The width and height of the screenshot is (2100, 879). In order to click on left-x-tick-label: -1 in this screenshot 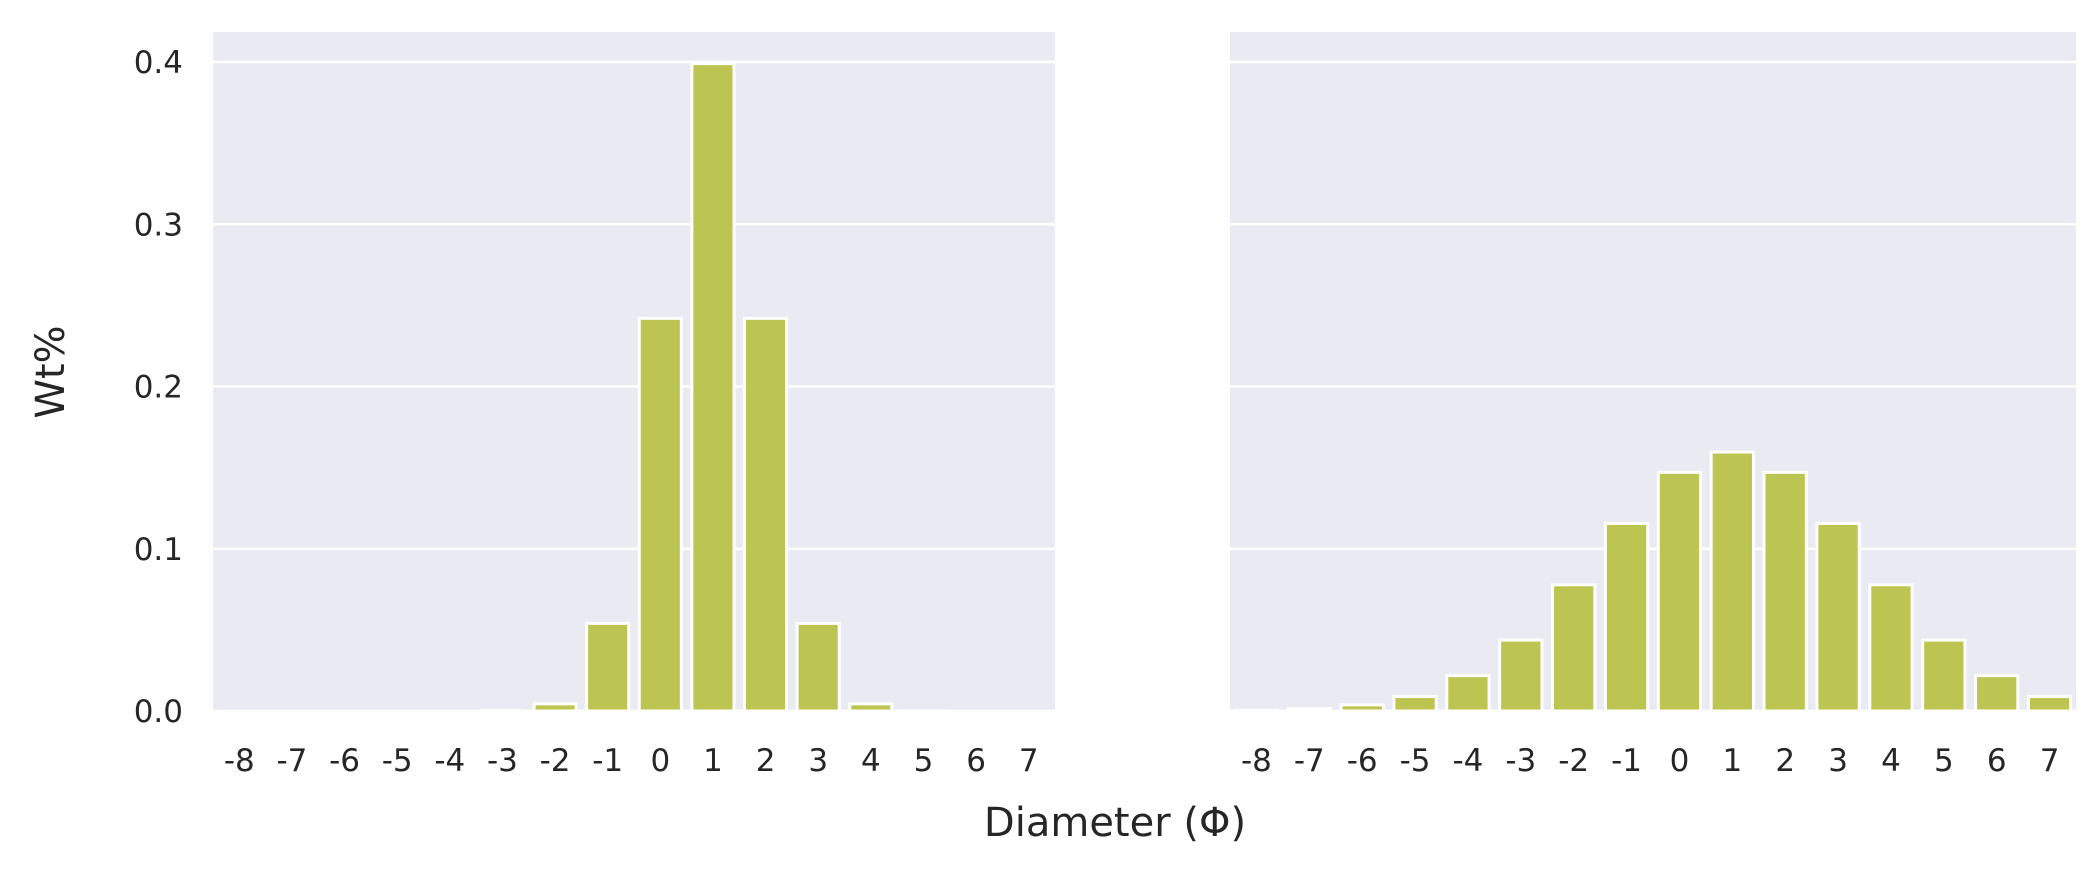, I will do `click(607, 761)`.